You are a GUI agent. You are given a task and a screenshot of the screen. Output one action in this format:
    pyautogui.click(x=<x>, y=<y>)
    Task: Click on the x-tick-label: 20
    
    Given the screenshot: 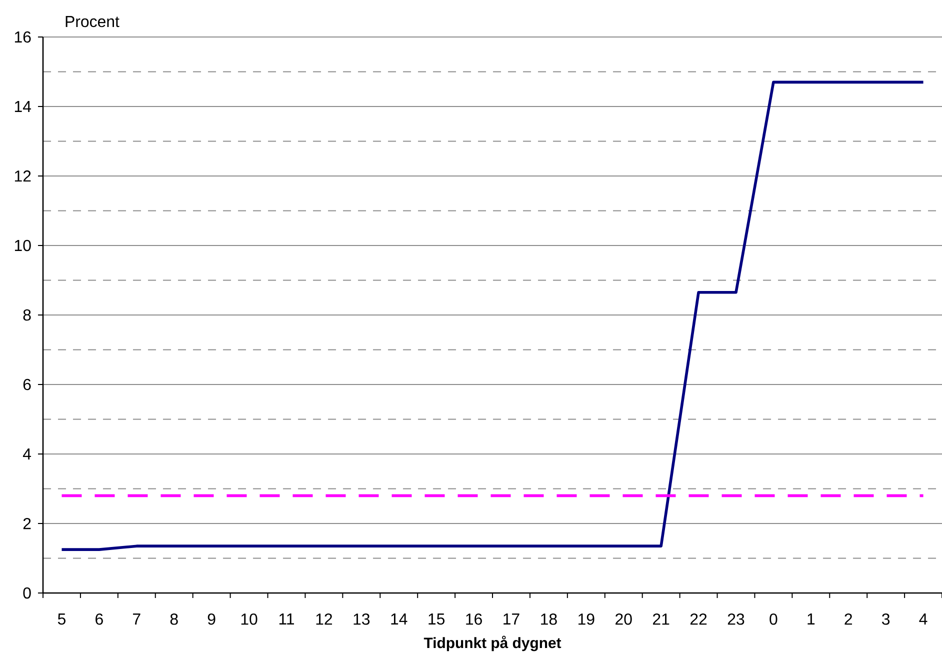 What is the action you would take?
    pyautogui.click(x=624, y=619)
    